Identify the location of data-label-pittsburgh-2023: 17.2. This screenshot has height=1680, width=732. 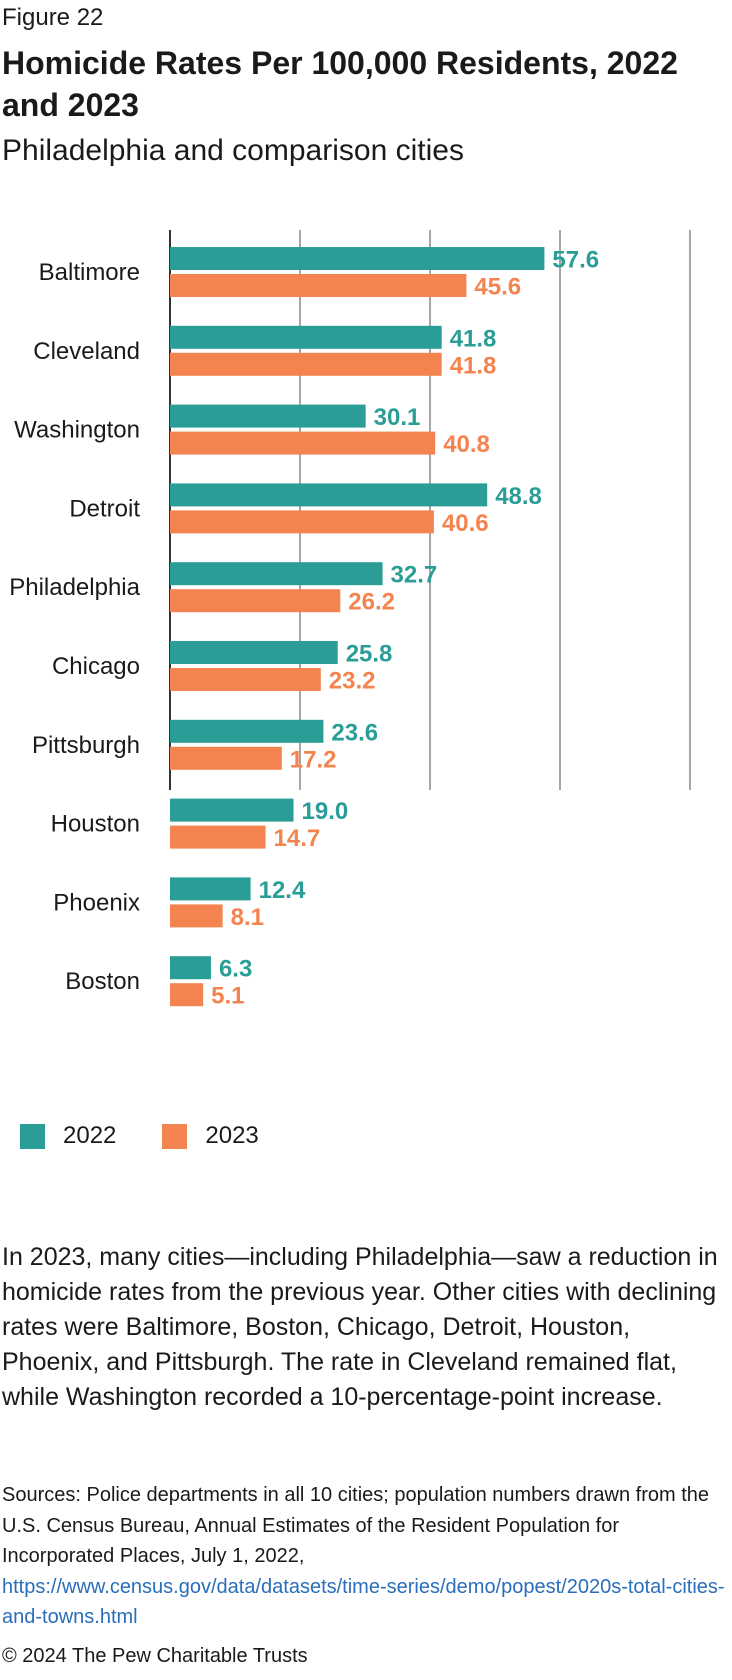
(313, 759).